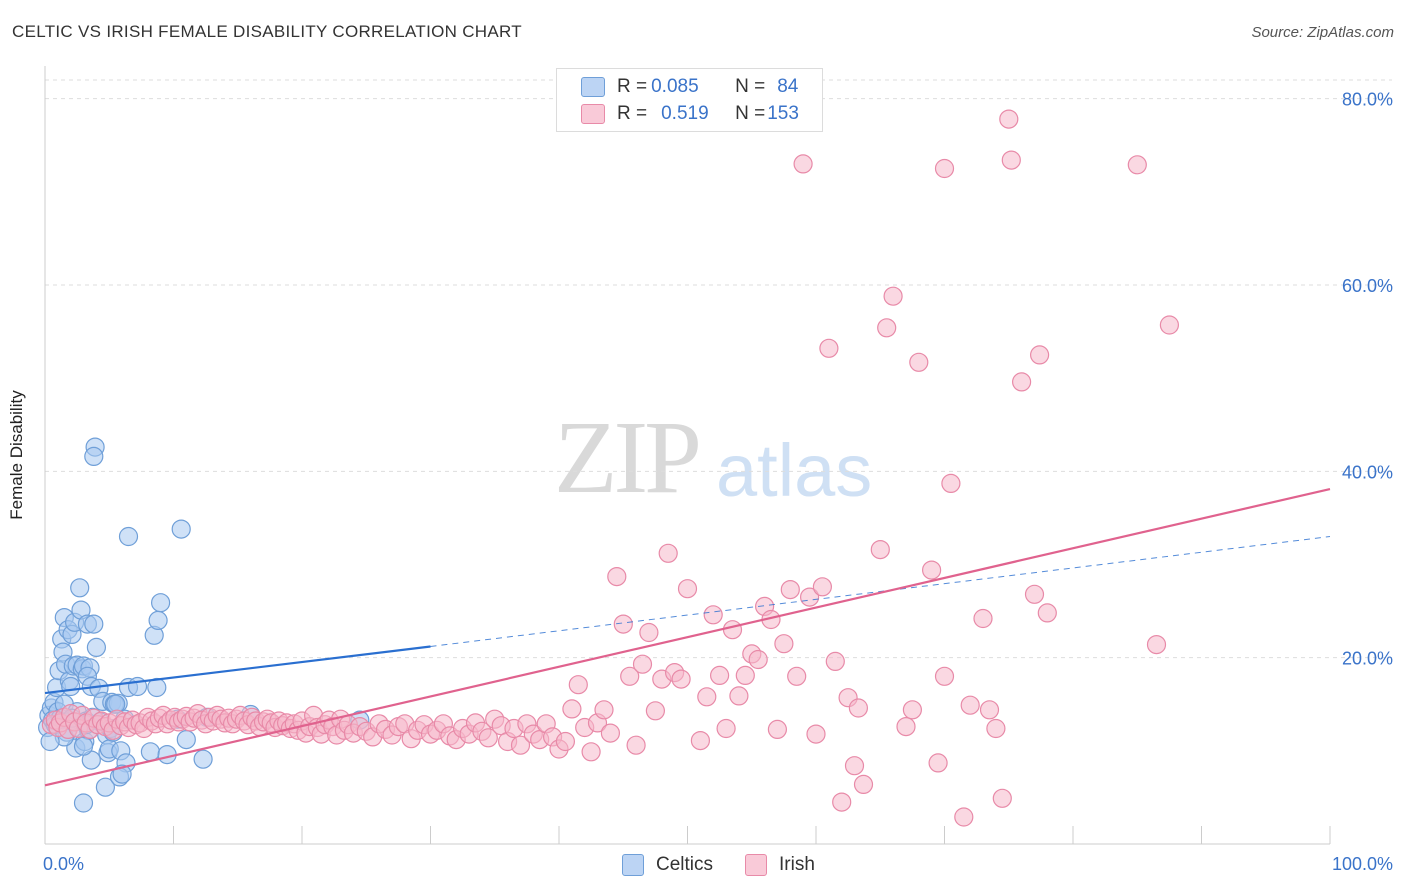 Image resolution: width=1406 pixels, height=892 pixels. I want to click on celtics-trend-extension, so click(880, 591).